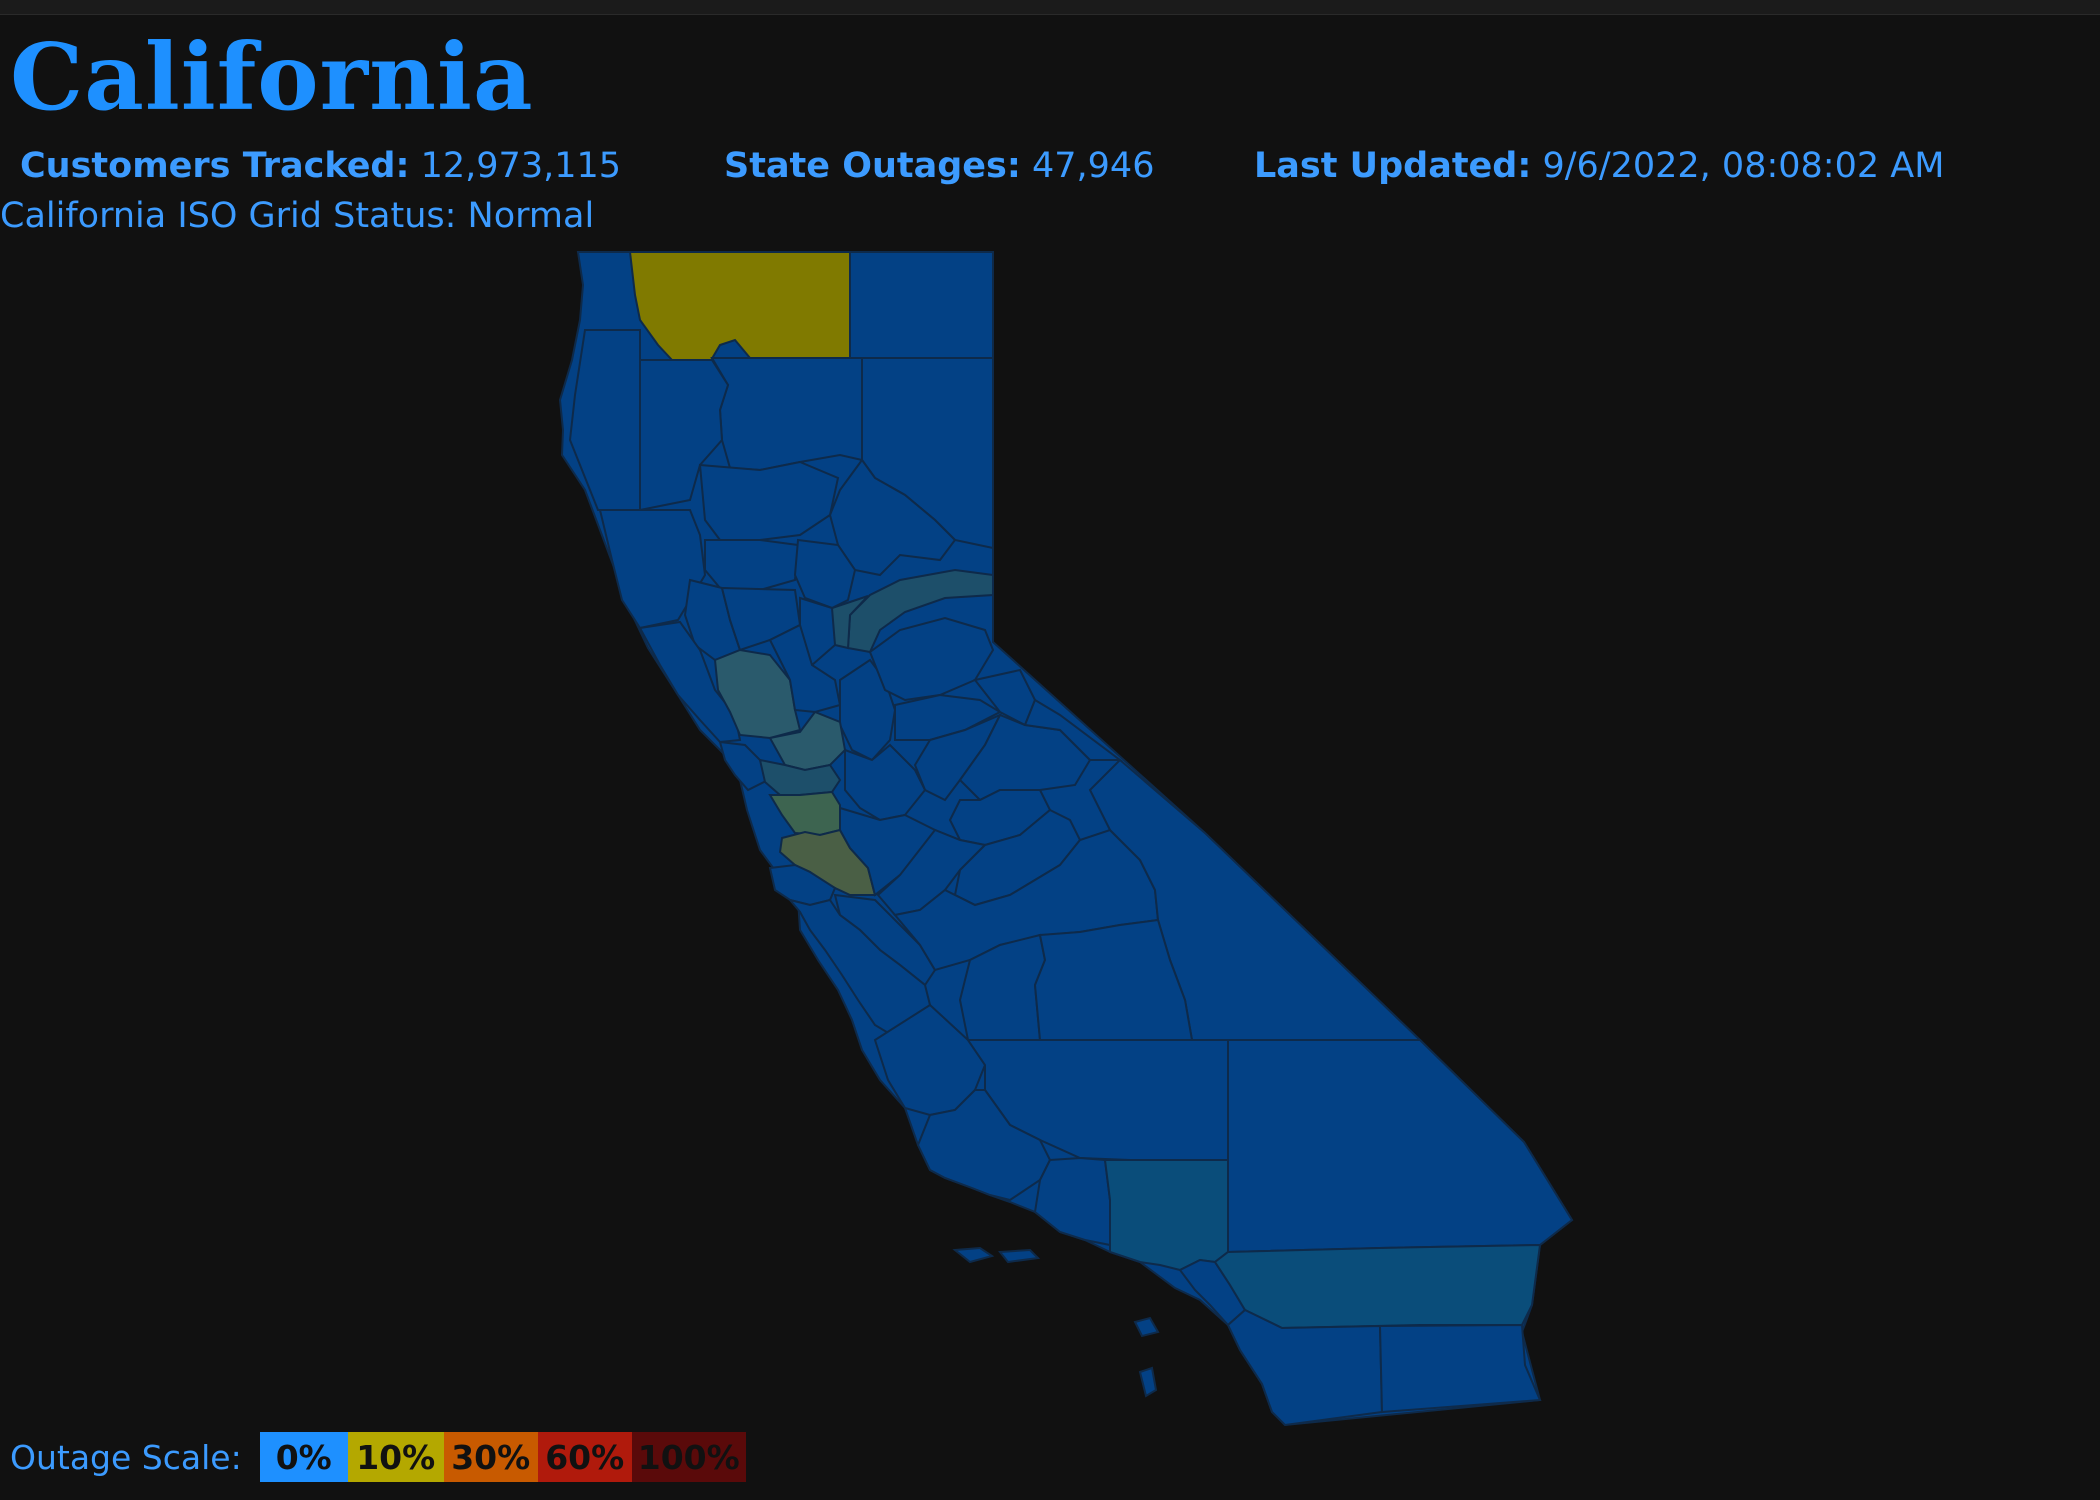 This screenshot has width=2100, height=1500. What do you see at coordinates (126, 1457) in the screenshot?
I see `outage-scale-label: Outage Scale:` at bounding box center [126, 1457].